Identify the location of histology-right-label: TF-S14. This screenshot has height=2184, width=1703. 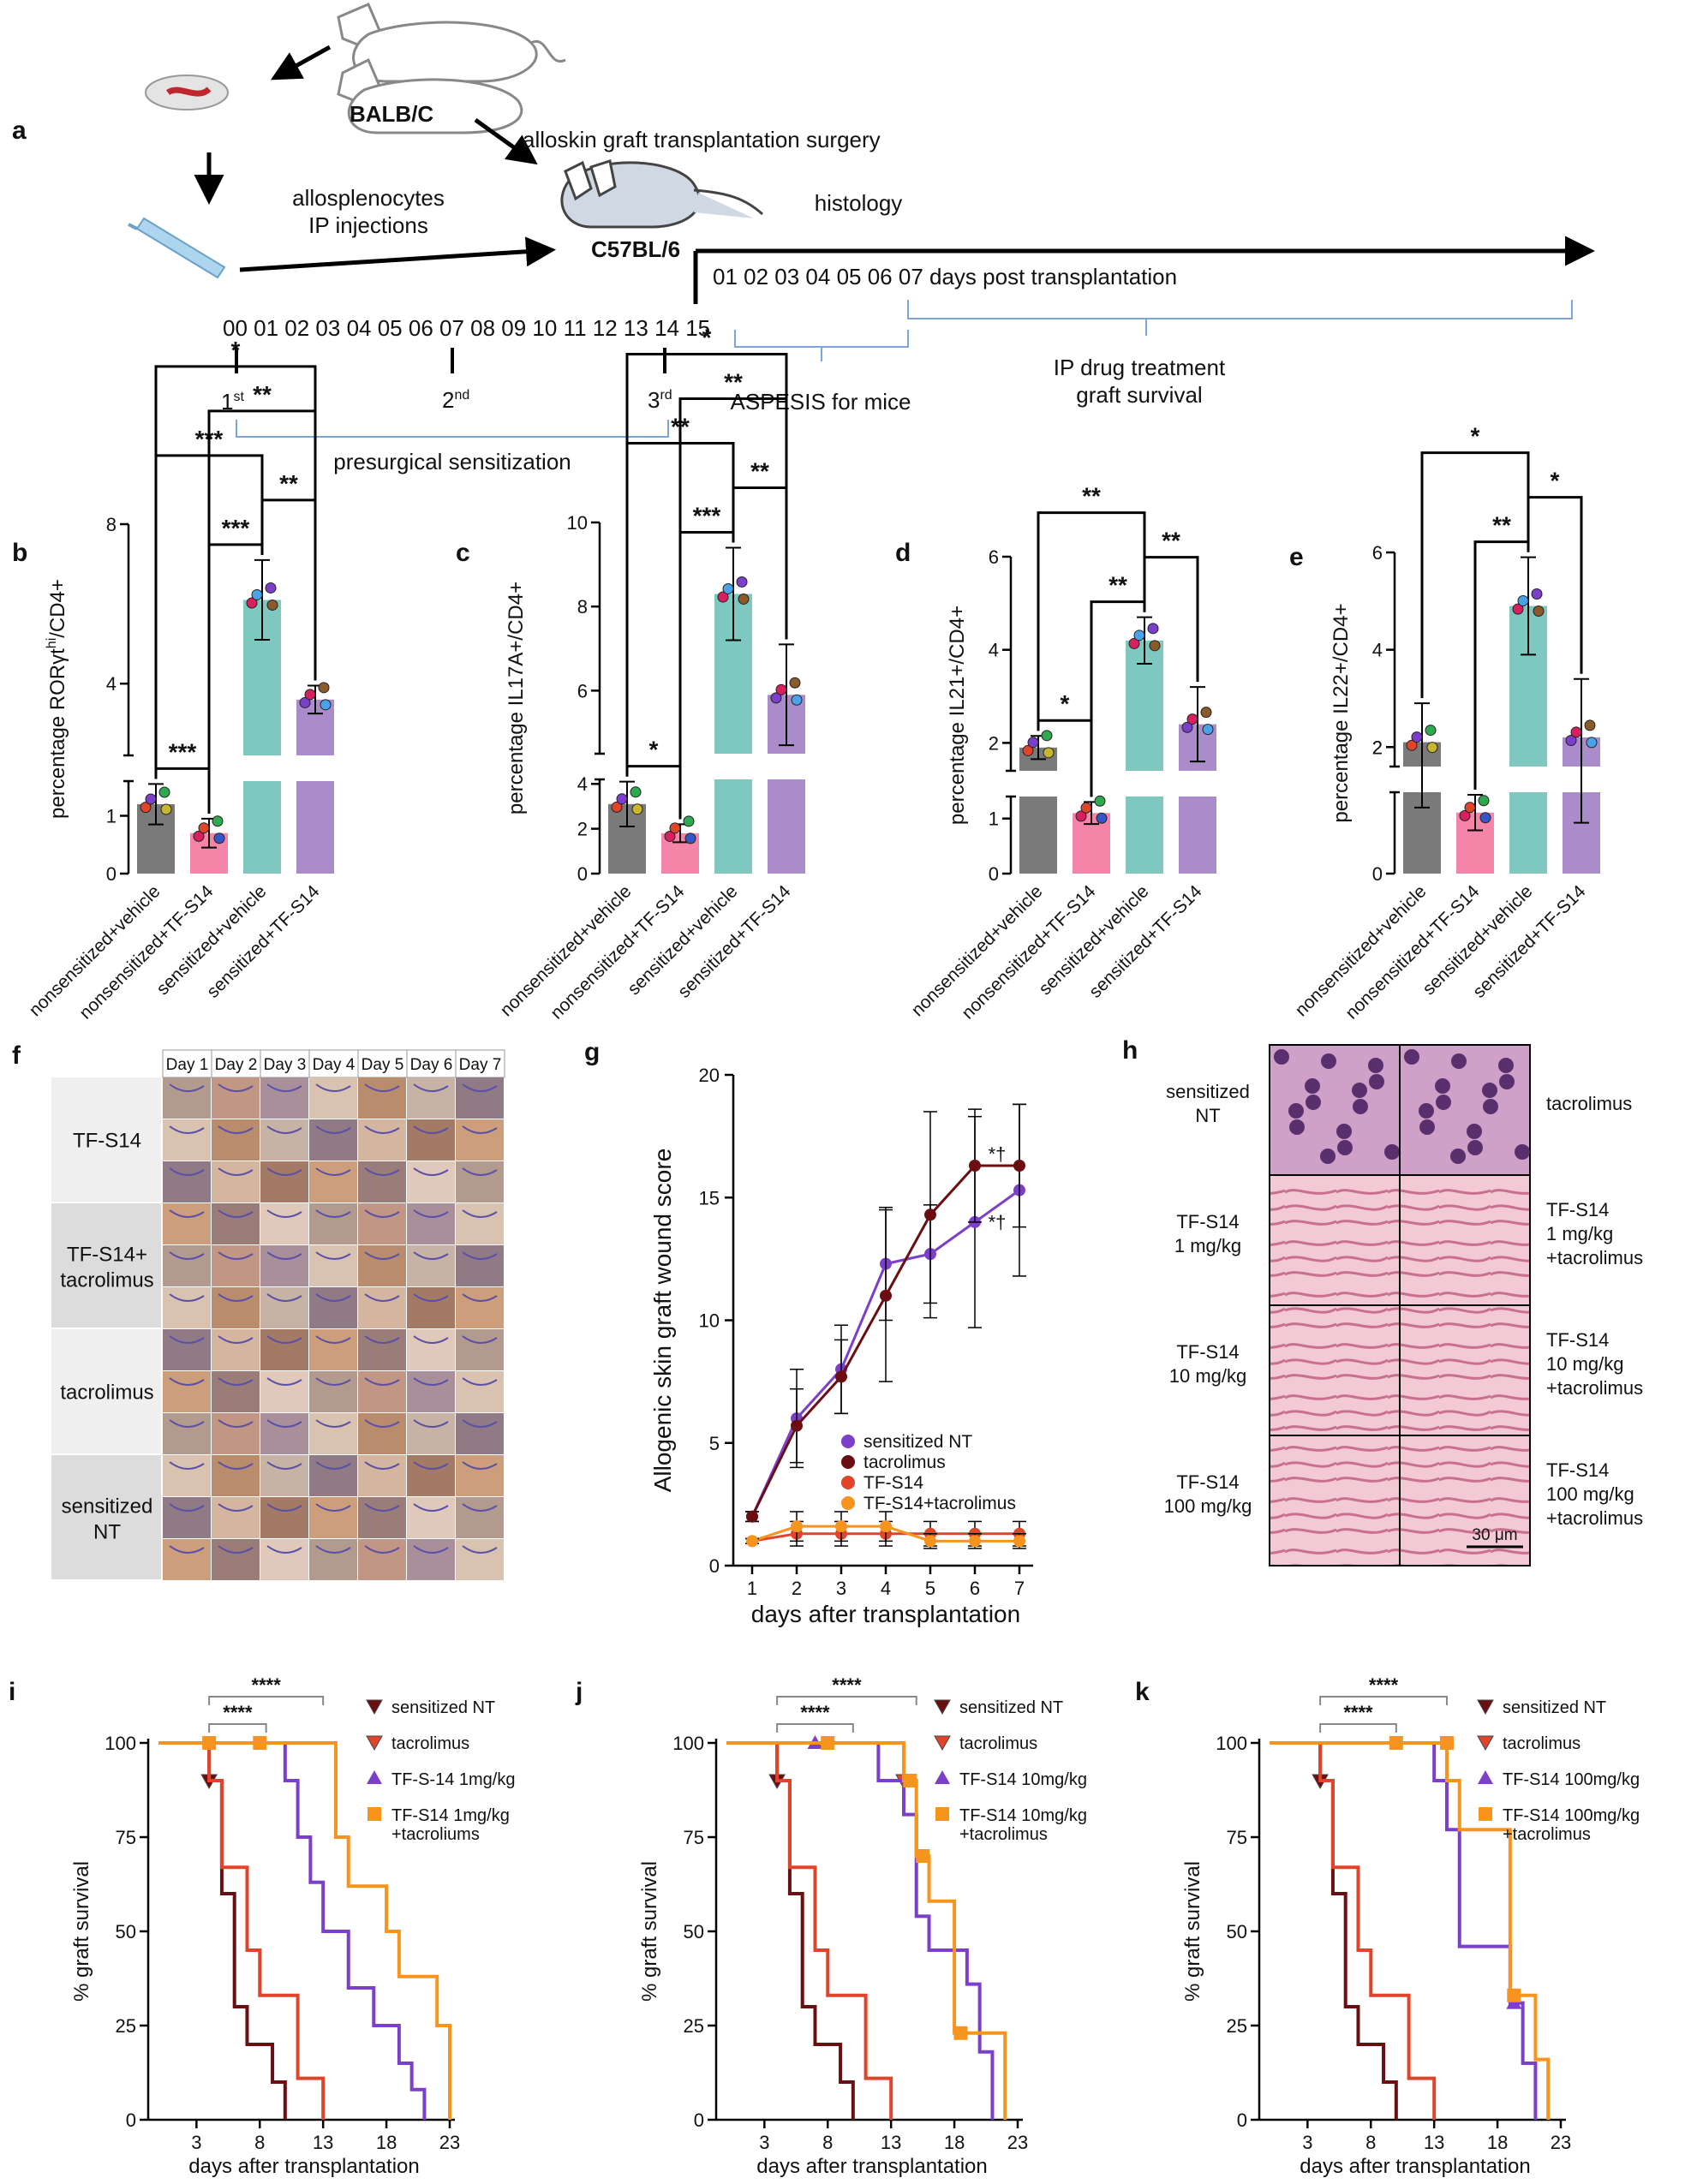
(1577, 1340).